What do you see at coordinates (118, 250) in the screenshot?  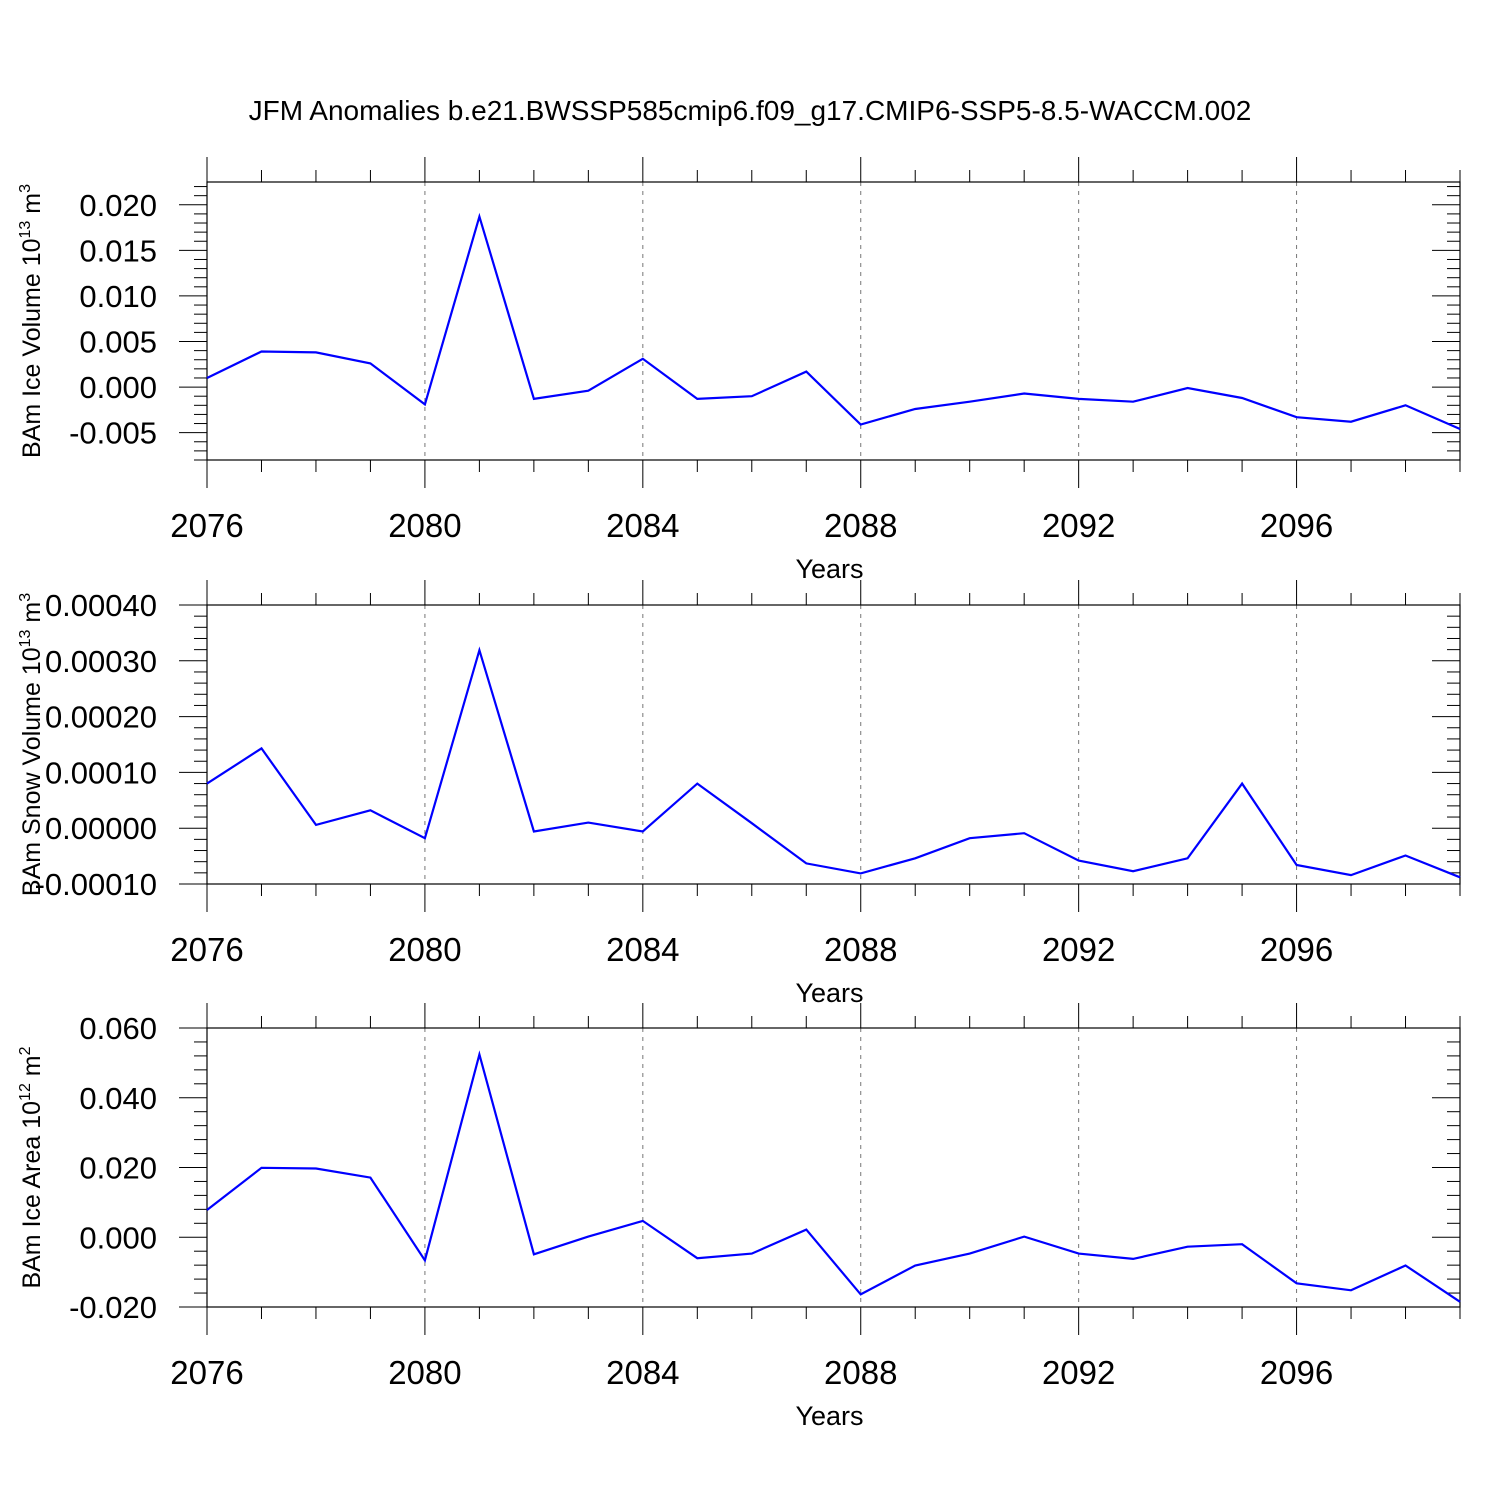 I see `y-tick-label: 0.015` at bounding box center [118, 250].